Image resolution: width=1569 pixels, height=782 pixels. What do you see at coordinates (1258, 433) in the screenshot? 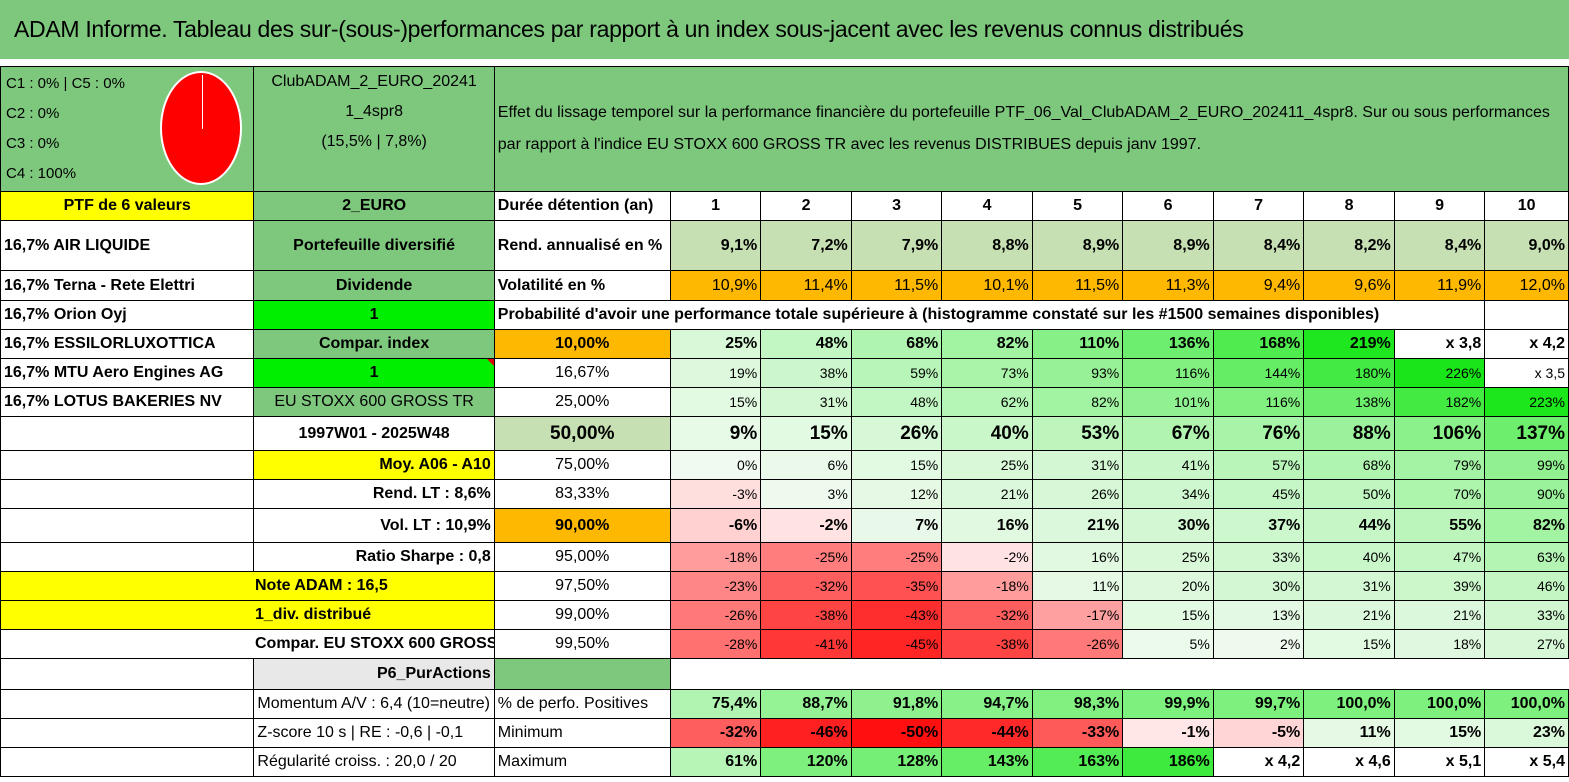
I see `probability-value: 76%` at bounding box center [1258, 433].